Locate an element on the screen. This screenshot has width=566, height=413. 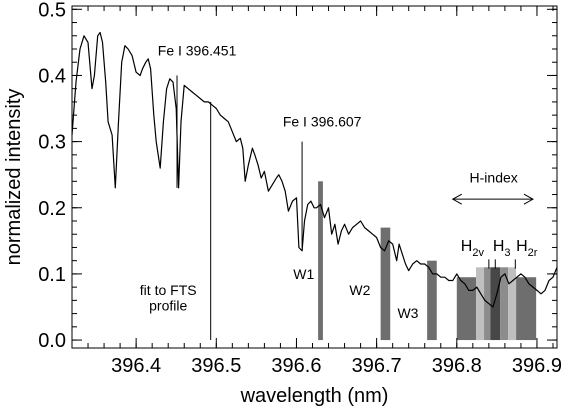
x-tick-label: 396.7 is located at coordinates (377, 366).